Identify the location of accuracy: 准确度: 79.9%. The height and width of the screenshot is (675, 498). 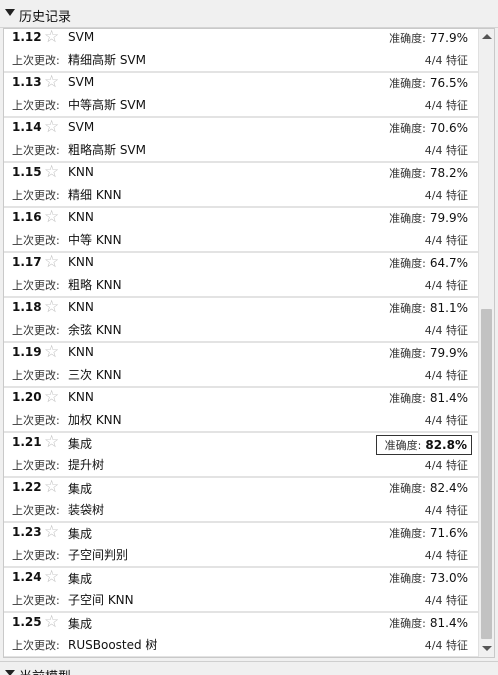
(428, 218).